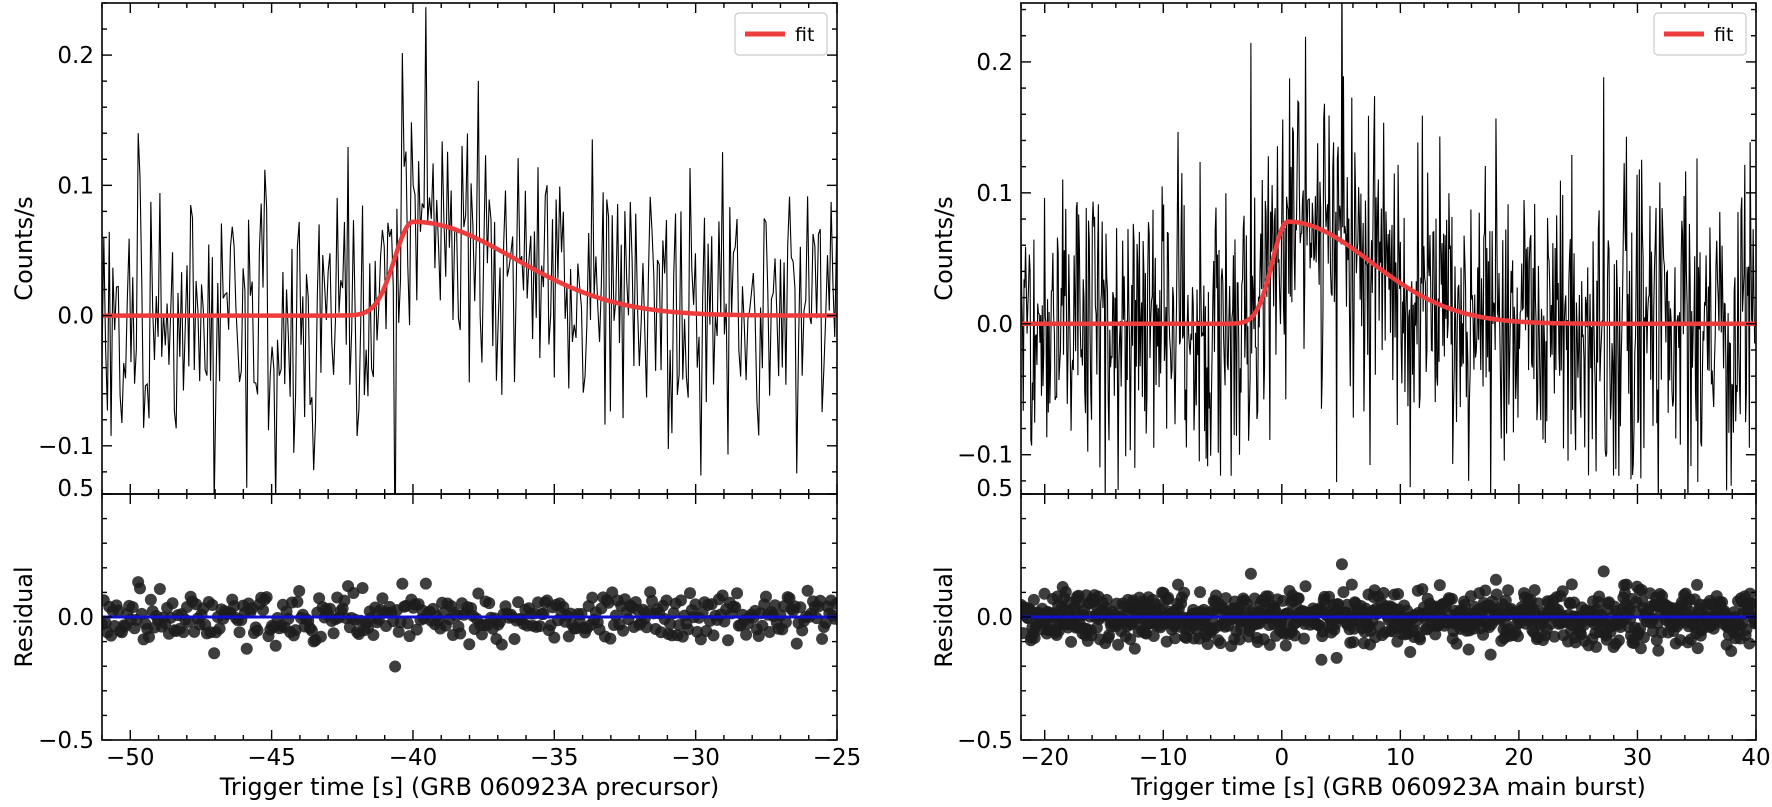  Describe the element at coordinates (781, 34) in the screenshot. I see `legend-left: fit` at that location.